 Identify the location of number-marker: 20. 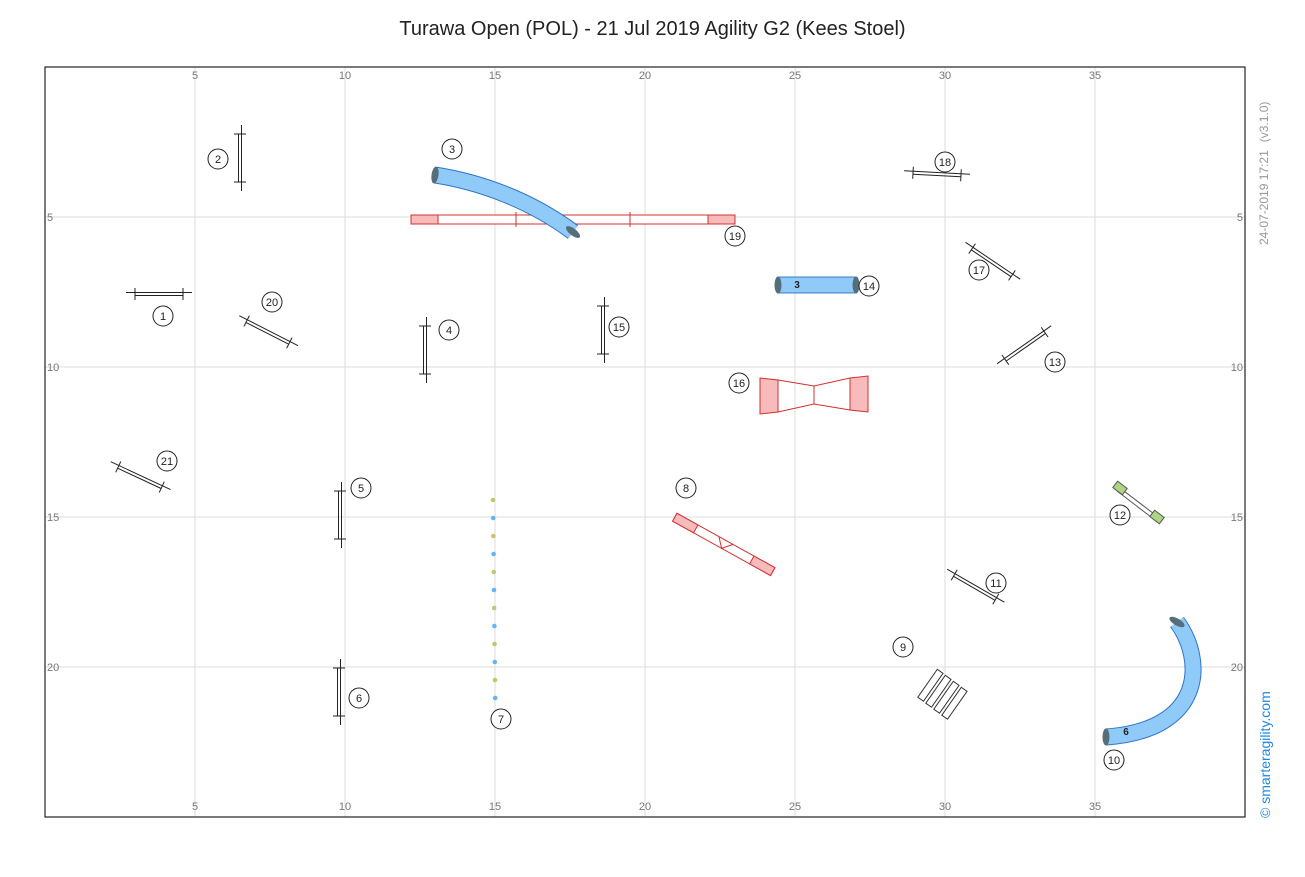
(272, 302).